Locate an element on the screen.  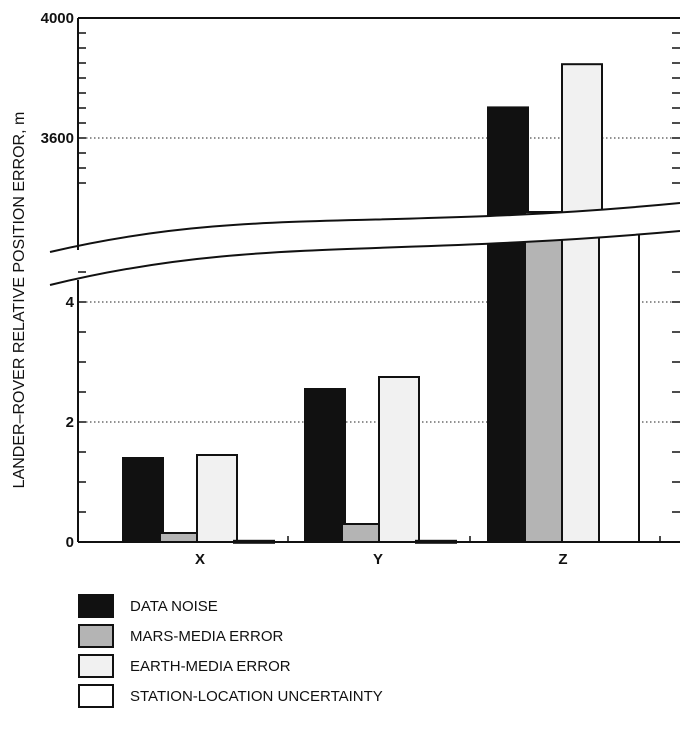
legend-label-station-location-uncertainty: STATION-LOCATION UNCERTAINTY is located at coordinates (256, 696).